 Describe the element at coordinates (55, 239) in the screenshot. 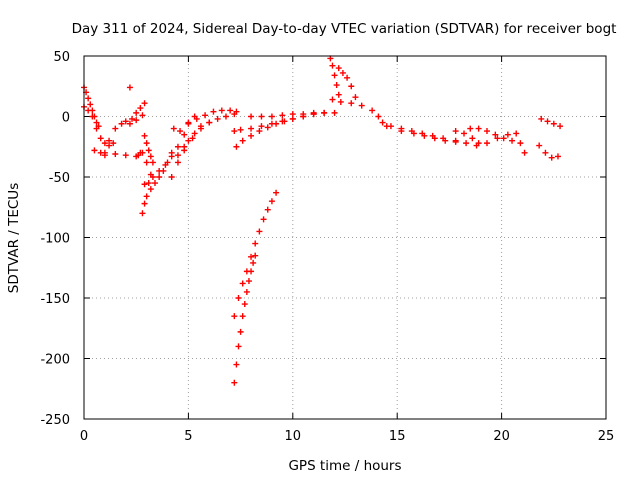

I see `y-tick-label: -100` at that location.